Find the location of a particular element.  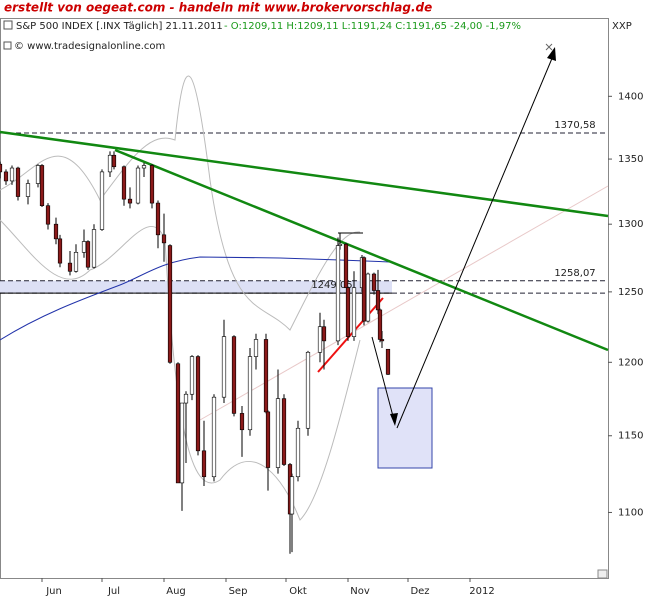

x-tick-label: Dez is located at coordinates (419, 591).